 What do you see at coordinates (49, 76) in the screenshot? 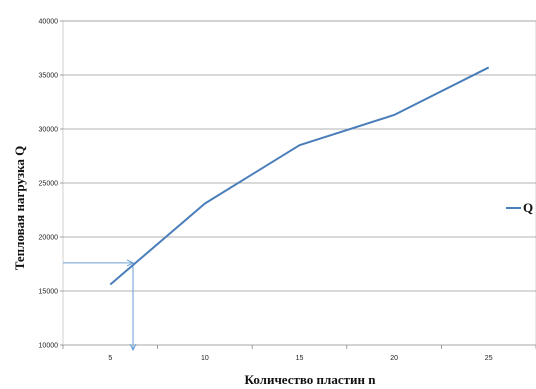
I see `y-tick-label: 35000` at bounding box center [49, 76].